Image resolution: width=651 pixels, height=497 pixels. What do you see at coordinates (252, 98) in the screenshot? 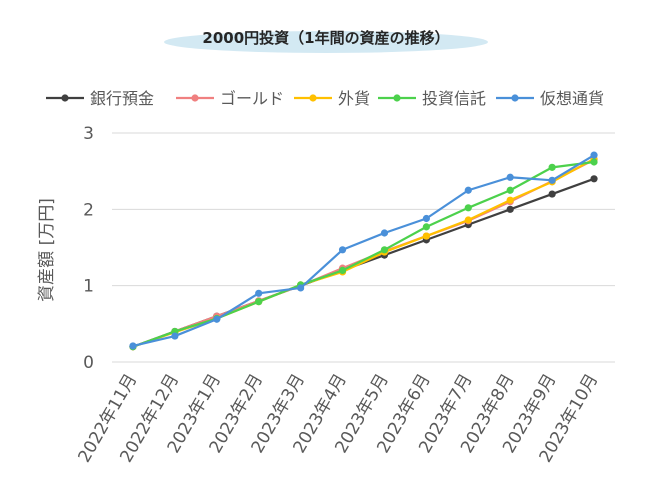
I see `legend-label: ゴールド` at bounding box center [252, 98].